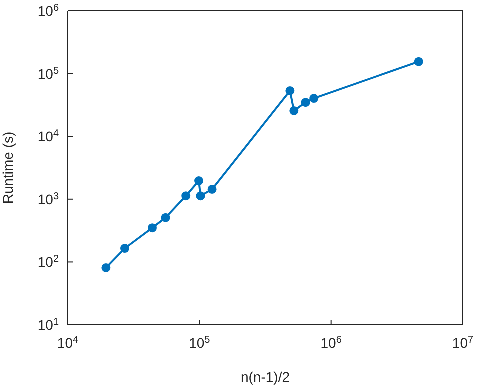  Describe the element at coordinates (49, 324) in the screenshot. I see `y-tick-label: 10$^{1}$` at that location.